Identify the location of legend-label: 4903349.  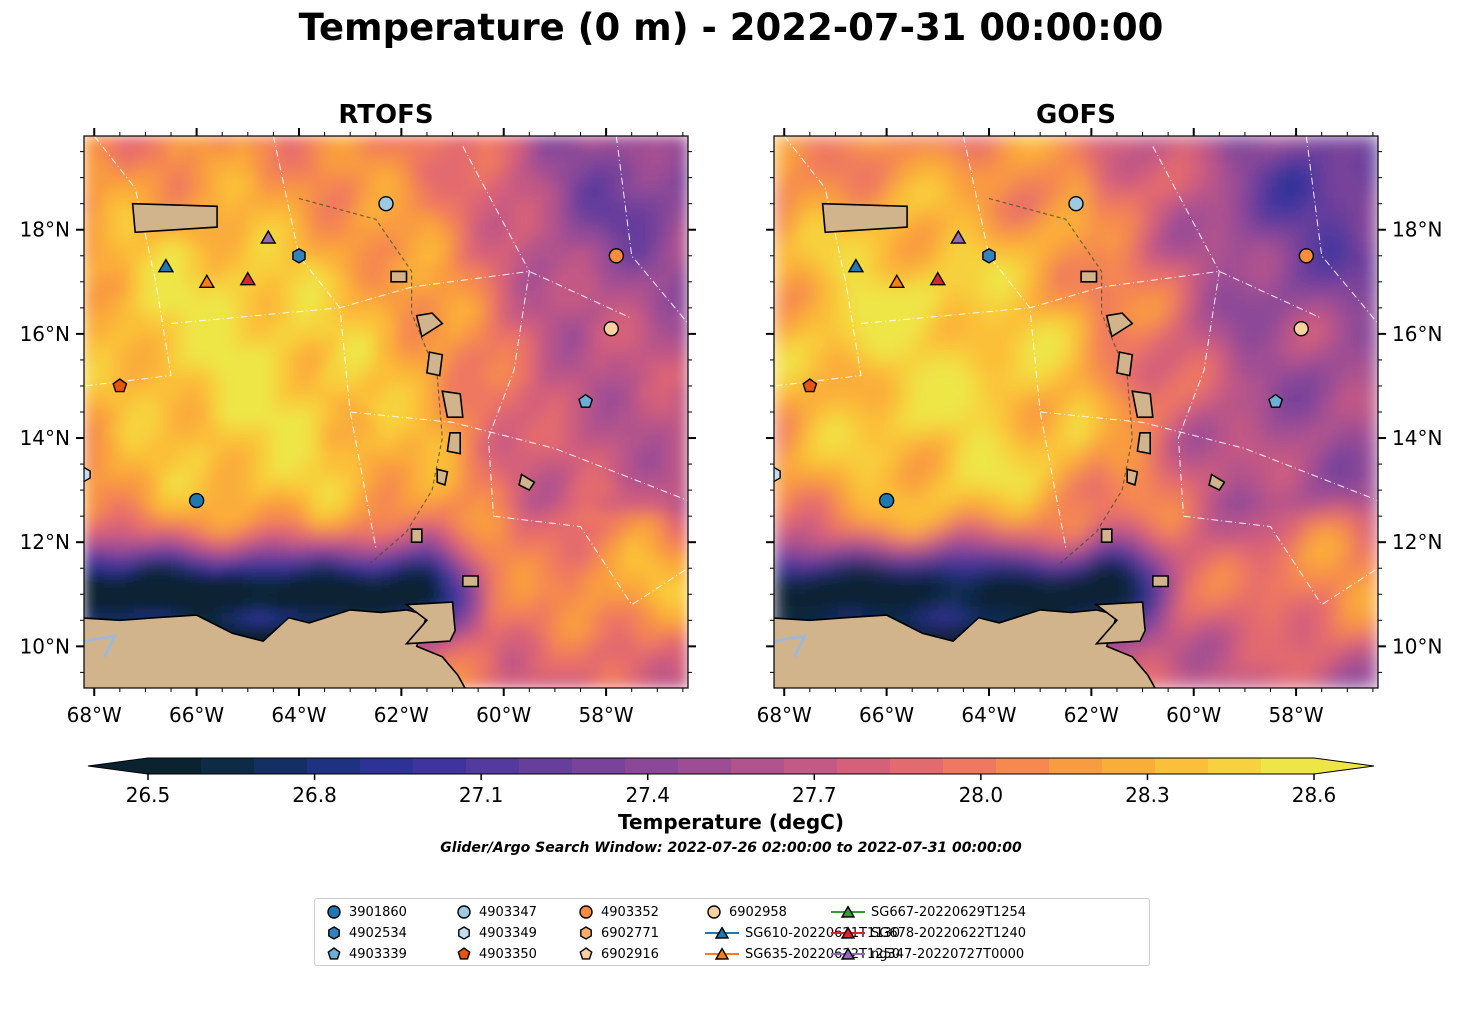
(508, 933).